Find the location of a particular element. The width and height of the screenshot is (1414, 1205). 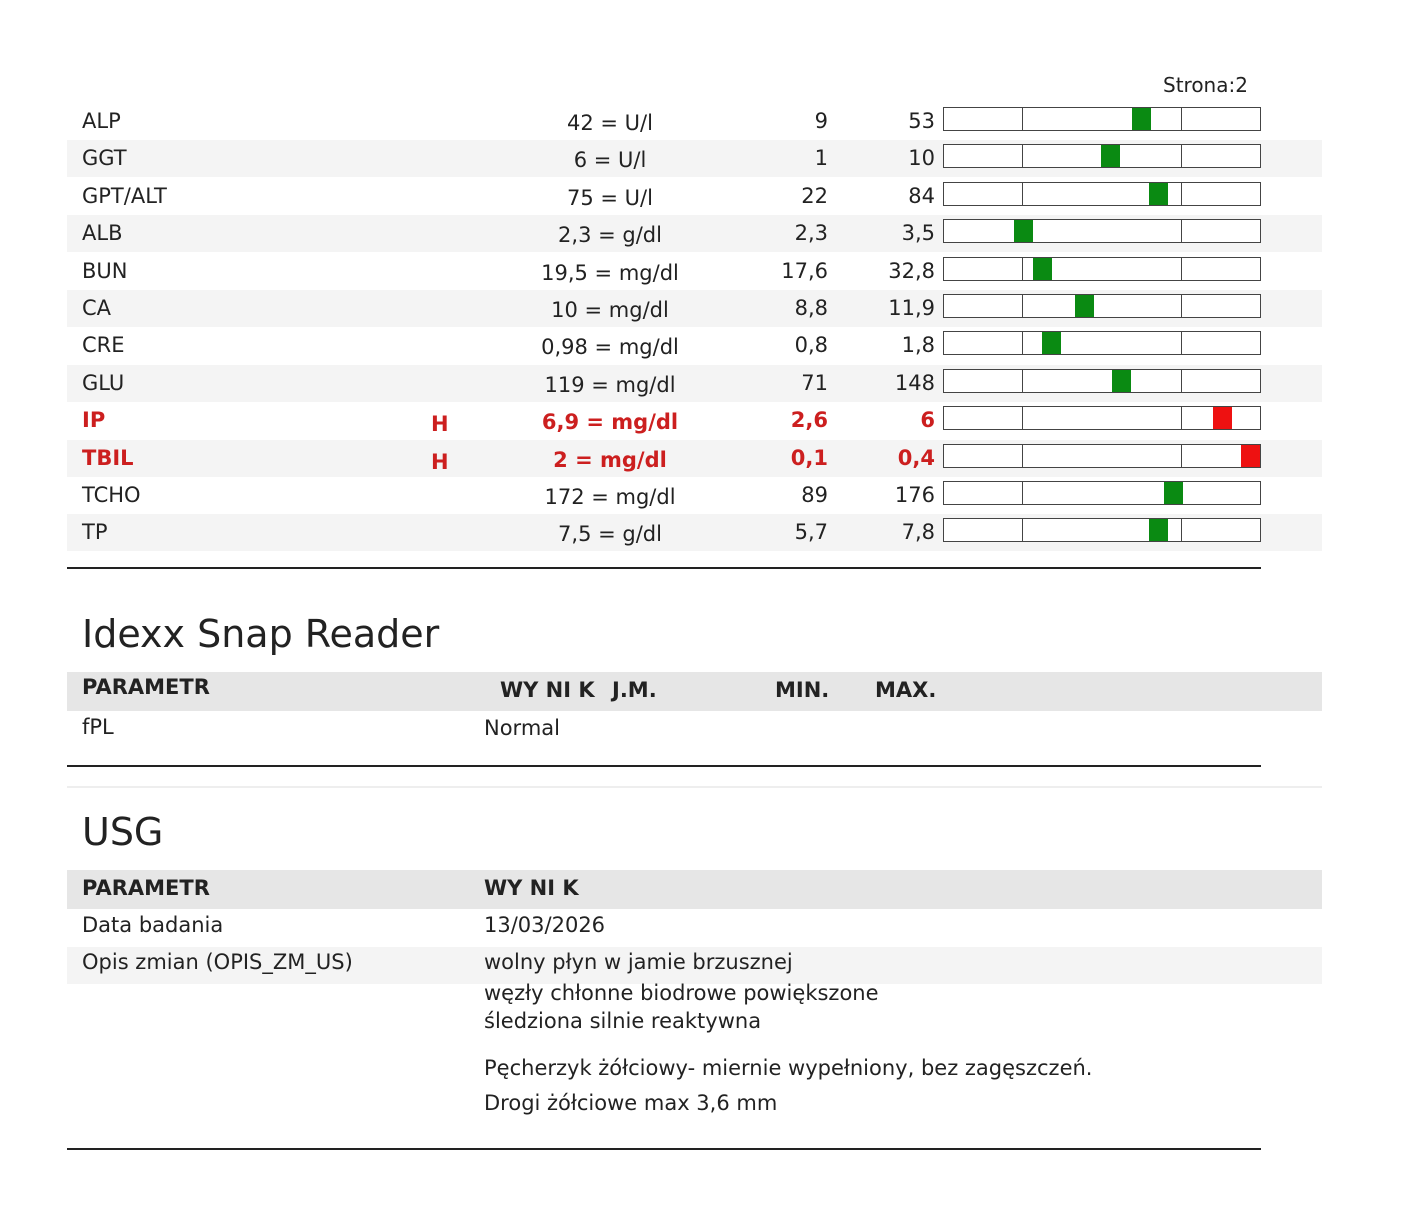

max: 7,8 is located at coordinates (918, 532).